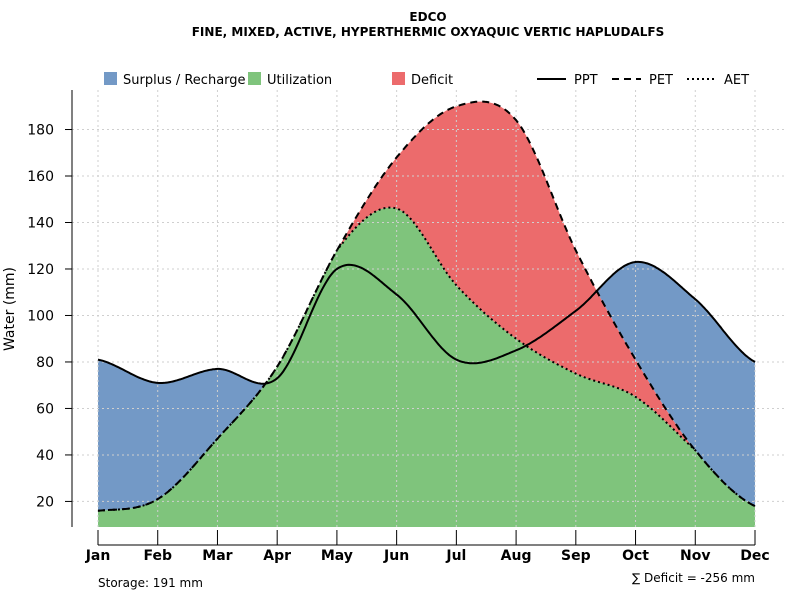 The width and height of the screenshot is (800, 600). What do you see at coordinates (427, 547) in the screenshot?
I see `x-axis-ticks: Jan Feb Mar Apr May Jun Jul Aug Sep Oct Nov Dec` at bounding box center [427, 547].